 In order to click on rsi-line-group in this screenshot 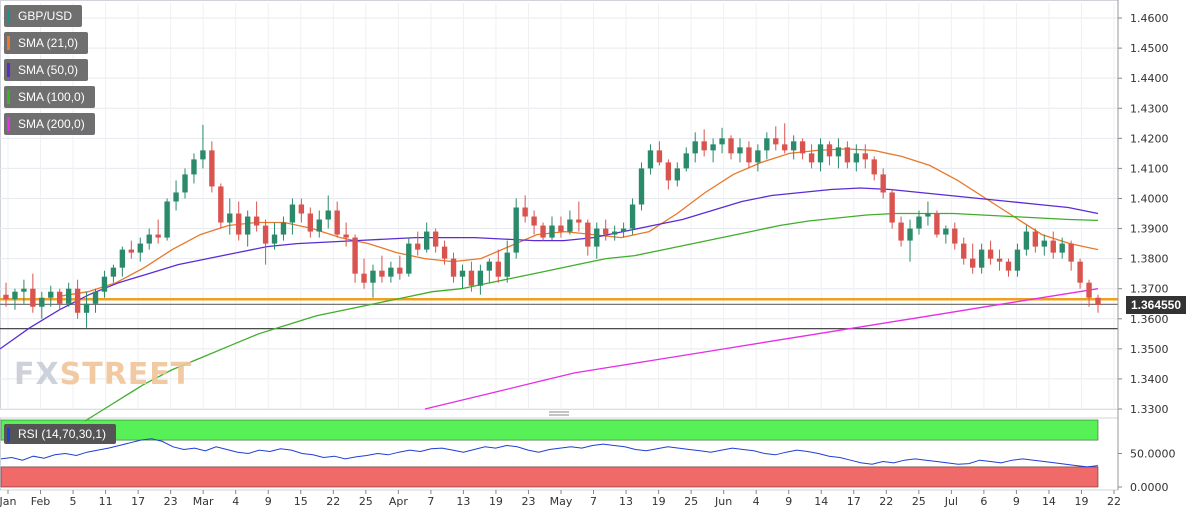, I will do `click(549, 453)`.